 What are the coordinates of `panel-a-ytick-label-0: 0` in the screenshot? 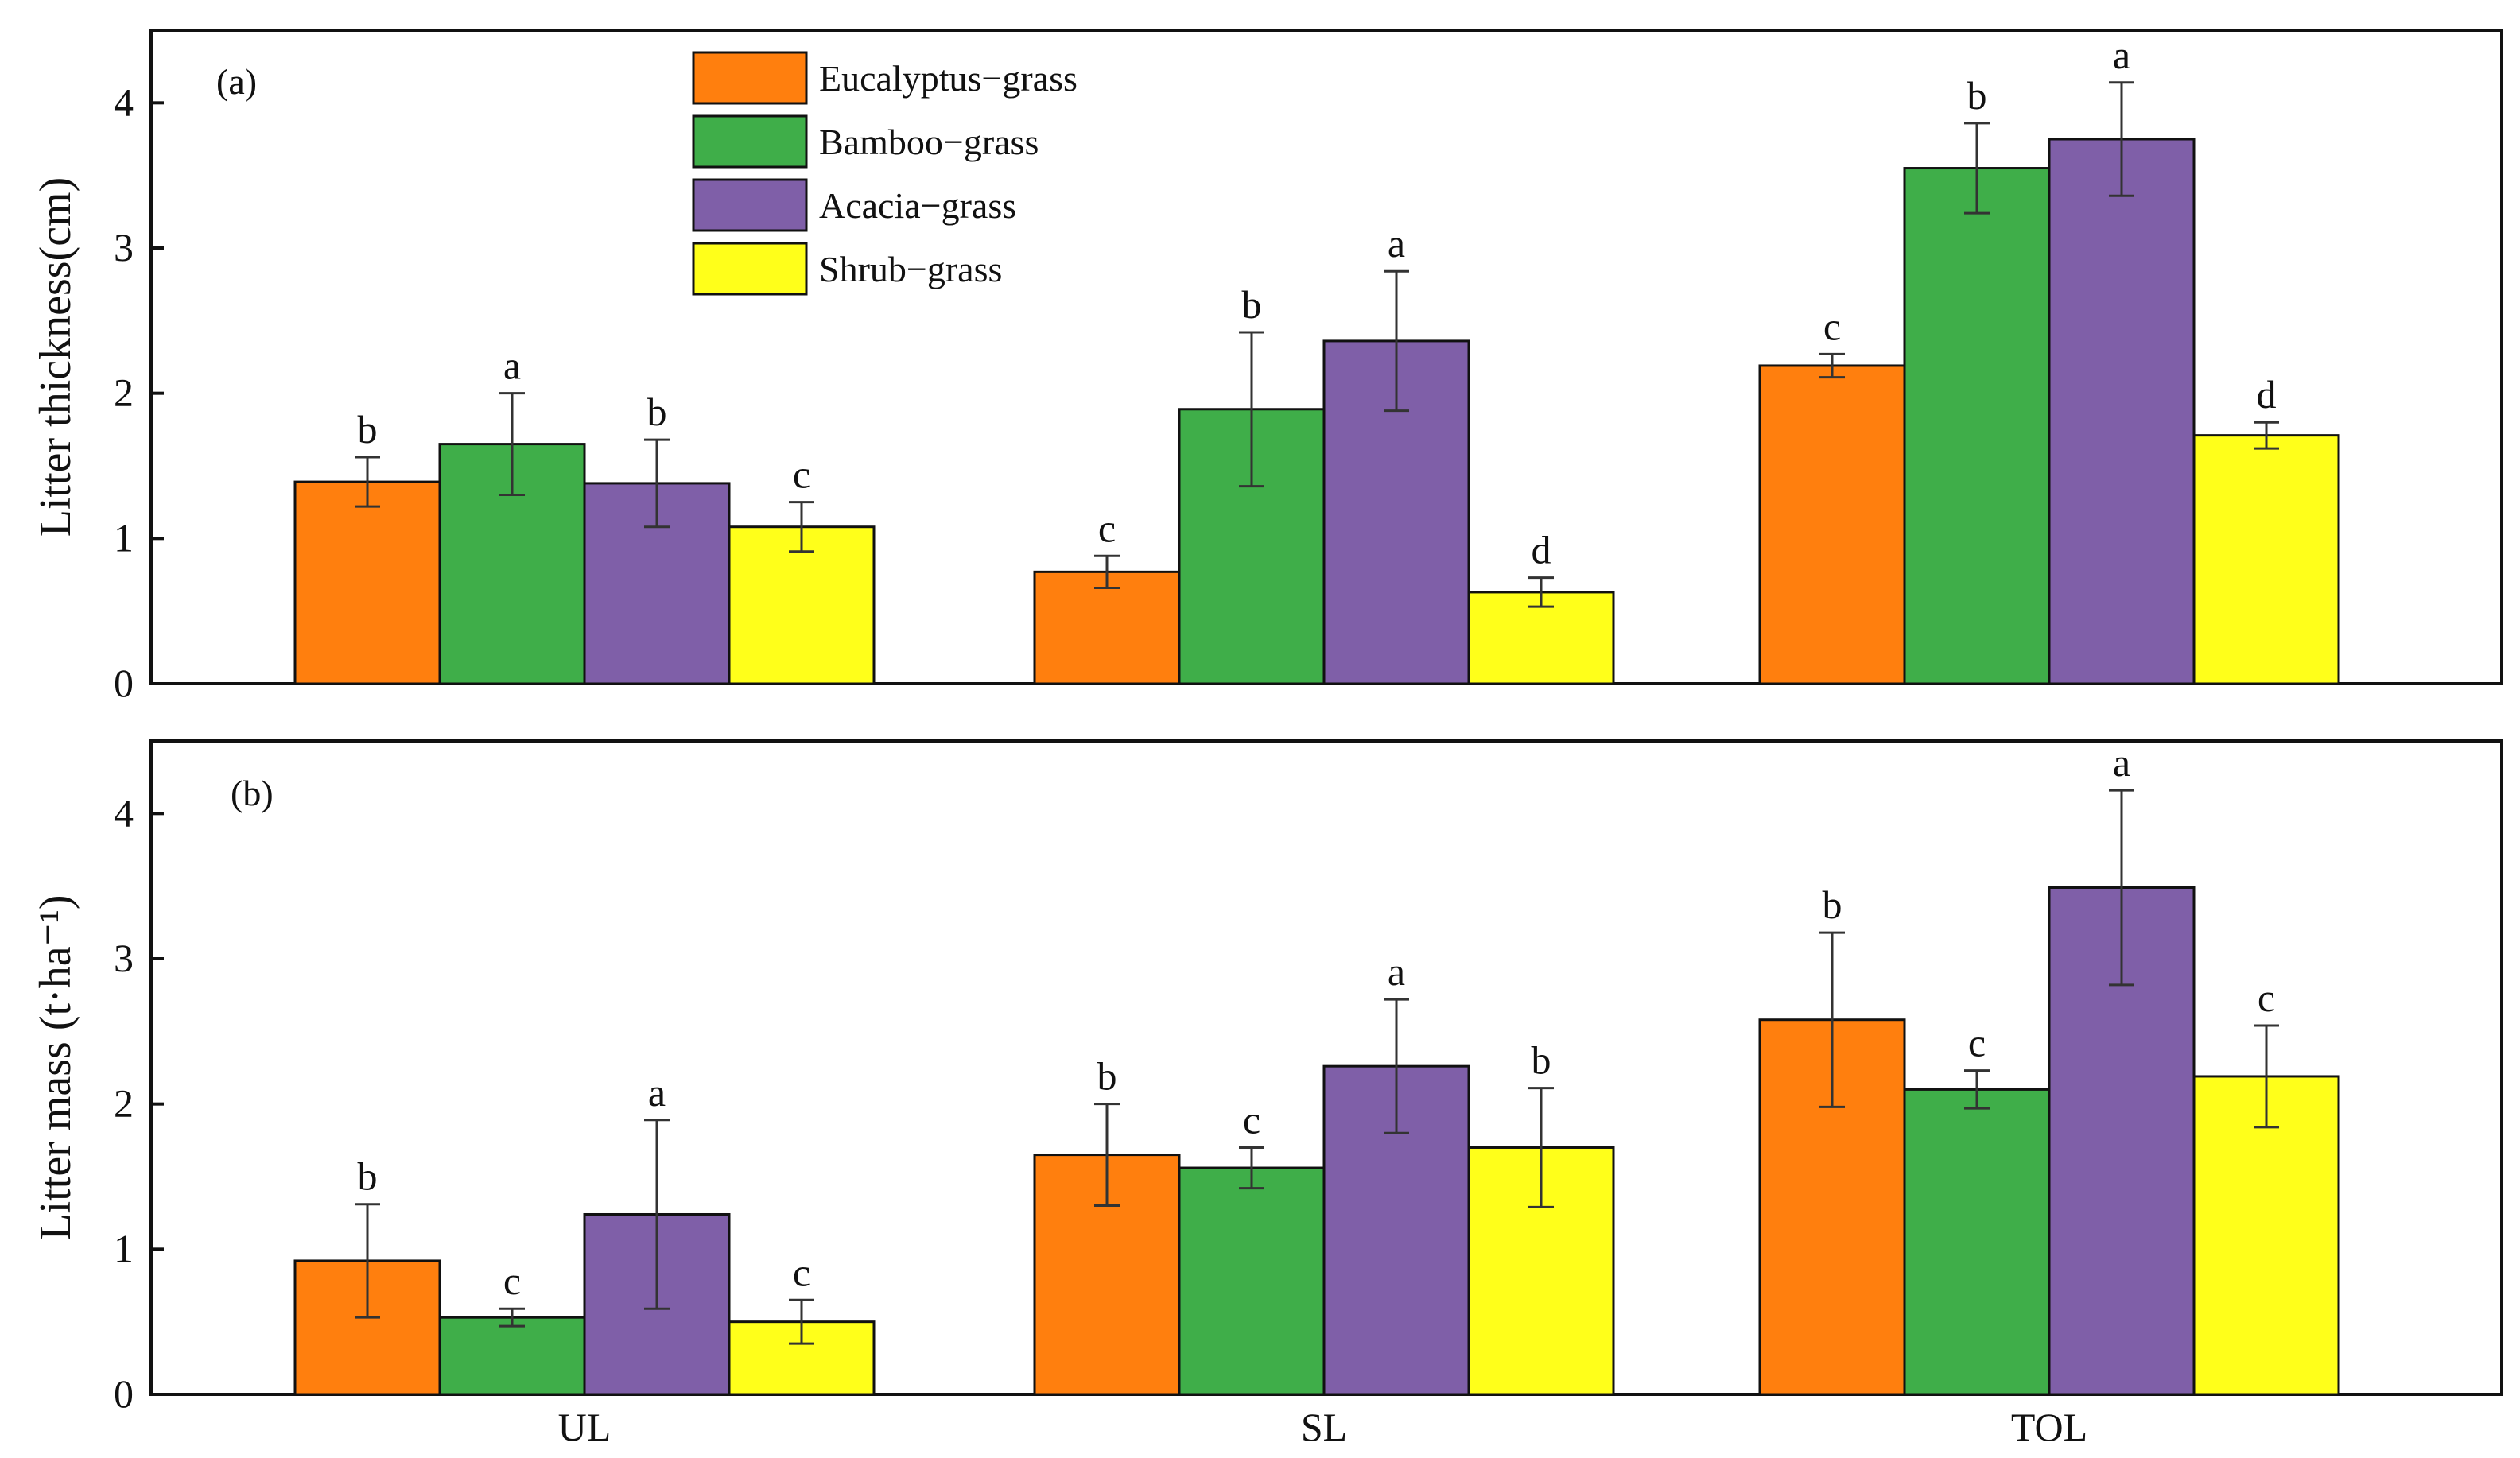 It's located at (124, 683).